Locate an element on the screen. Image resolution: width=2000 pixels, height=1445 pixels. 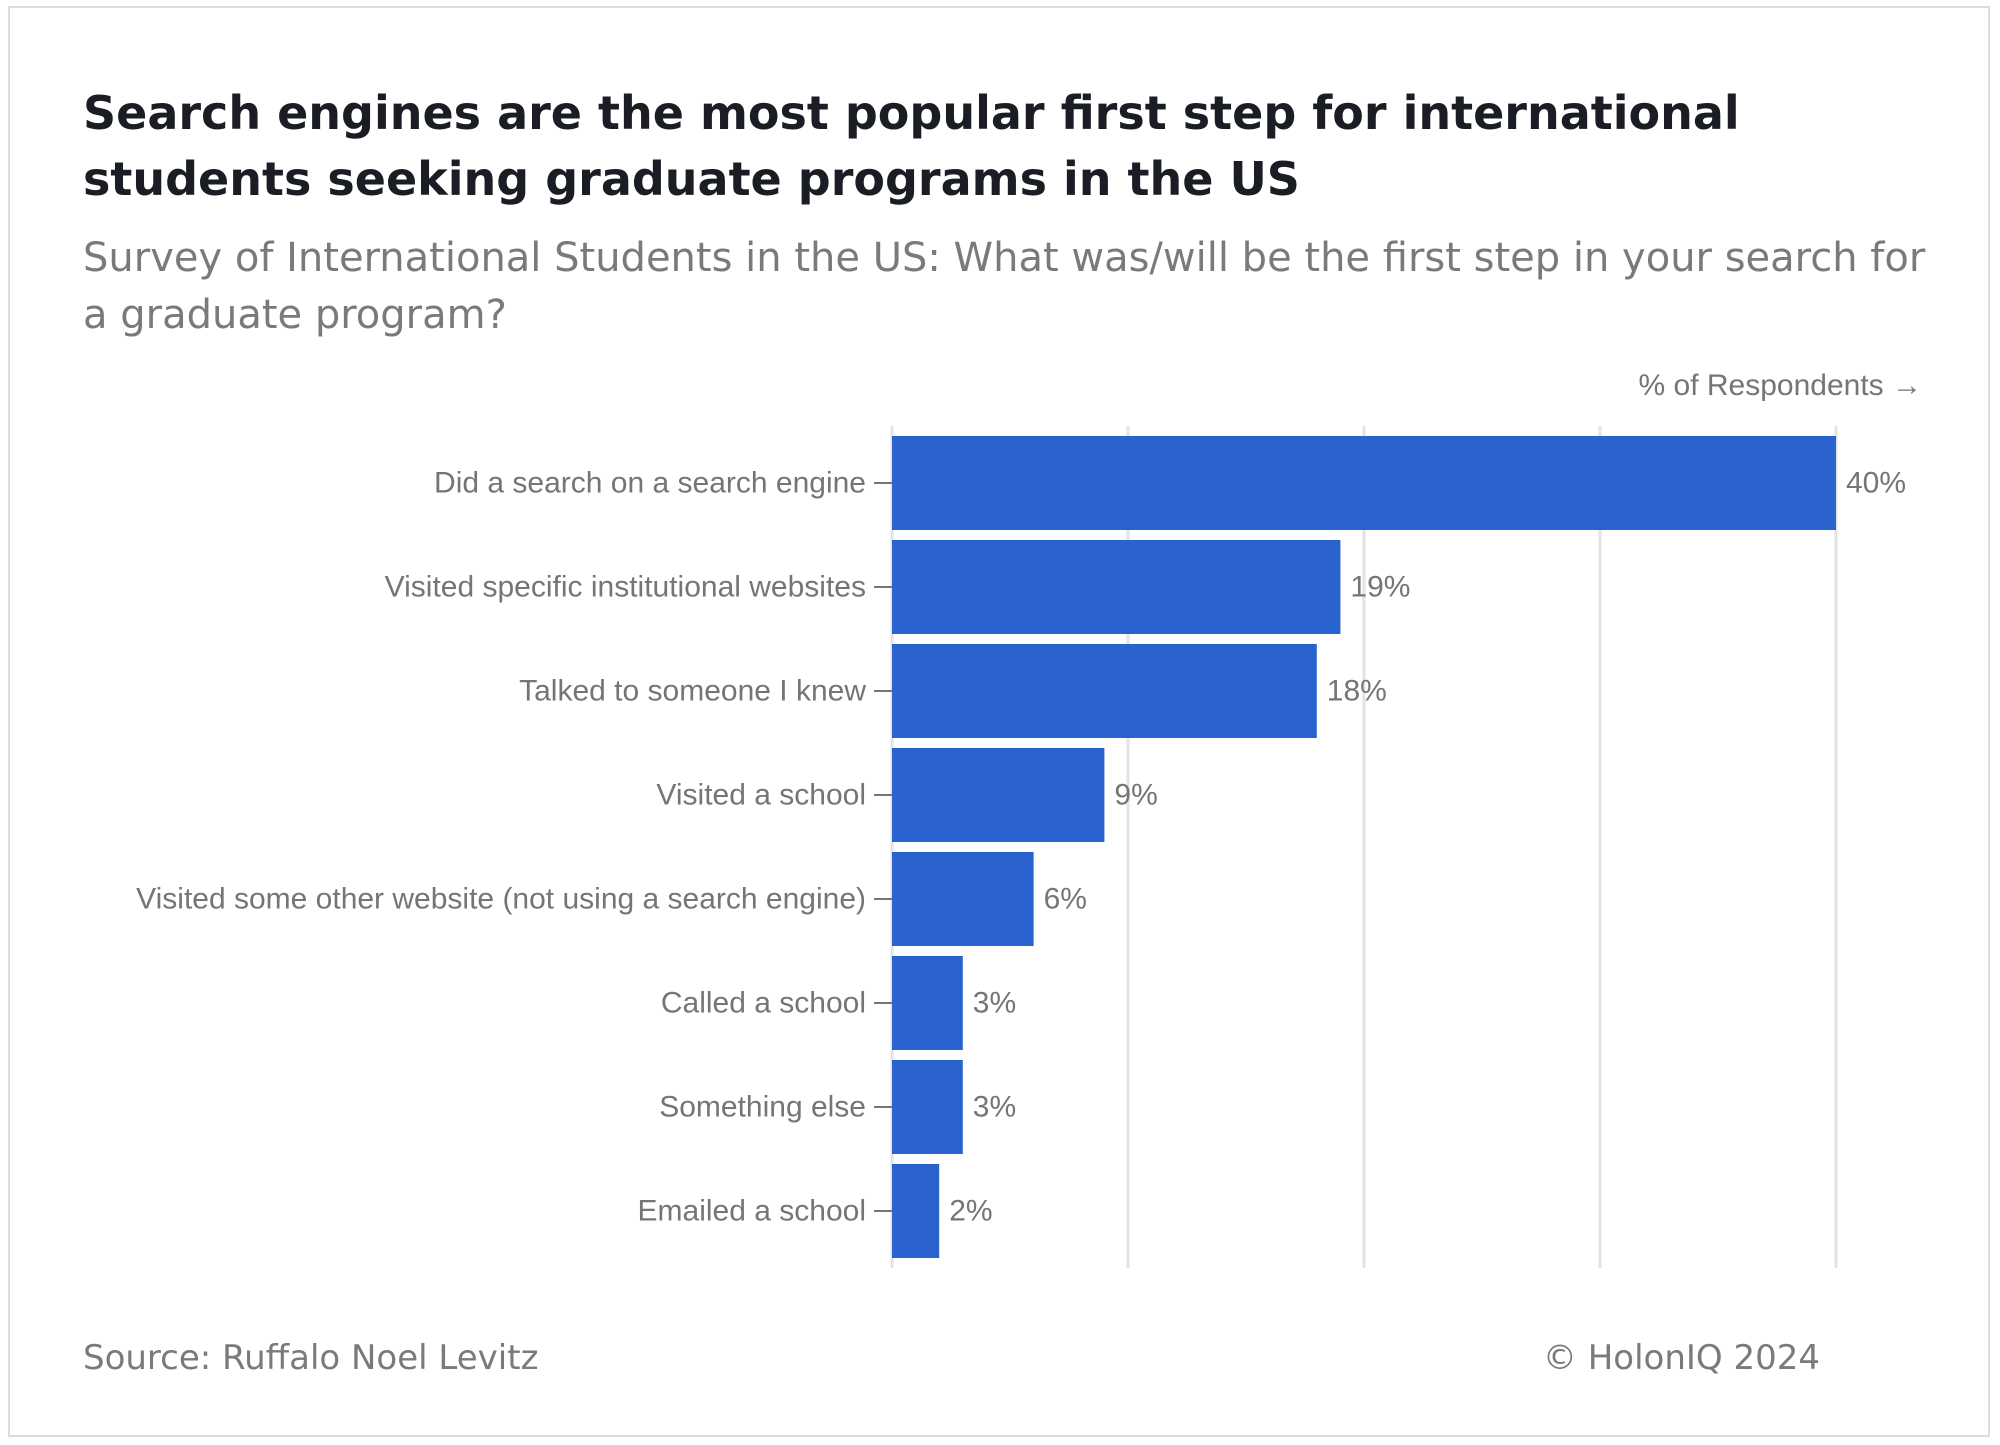
value-label: 19% is located at coordinates (1380, 587).